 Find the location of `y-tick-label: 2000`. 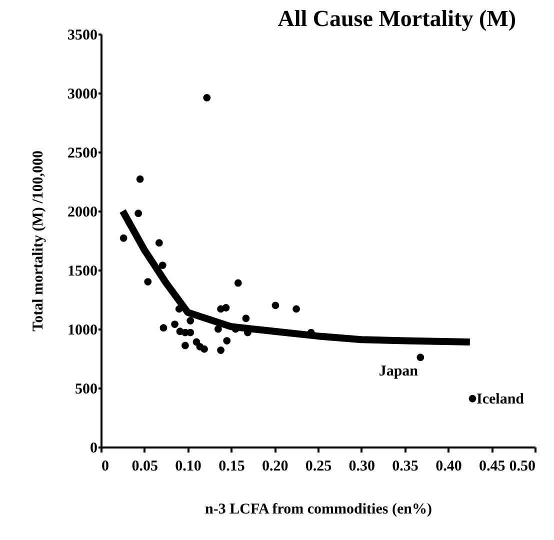

y-tick-label: 2000 is located at coordinates (83, 212).